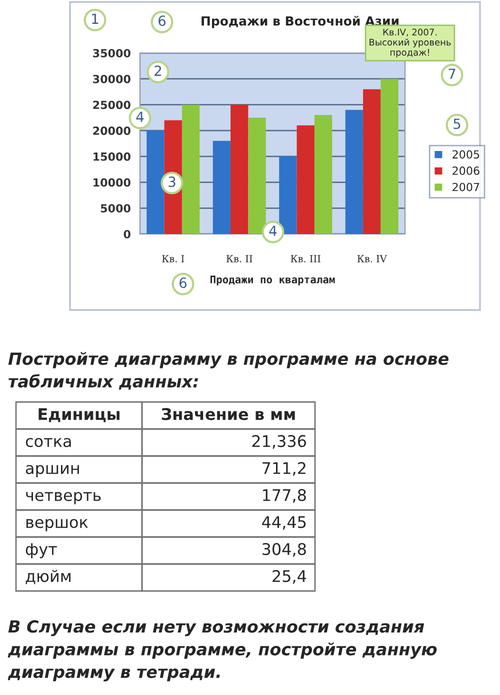 Image resolution: width=500 pixels, height=695 pixels. I want to click on x-tick-label: Кв. III, so click(305, 258).